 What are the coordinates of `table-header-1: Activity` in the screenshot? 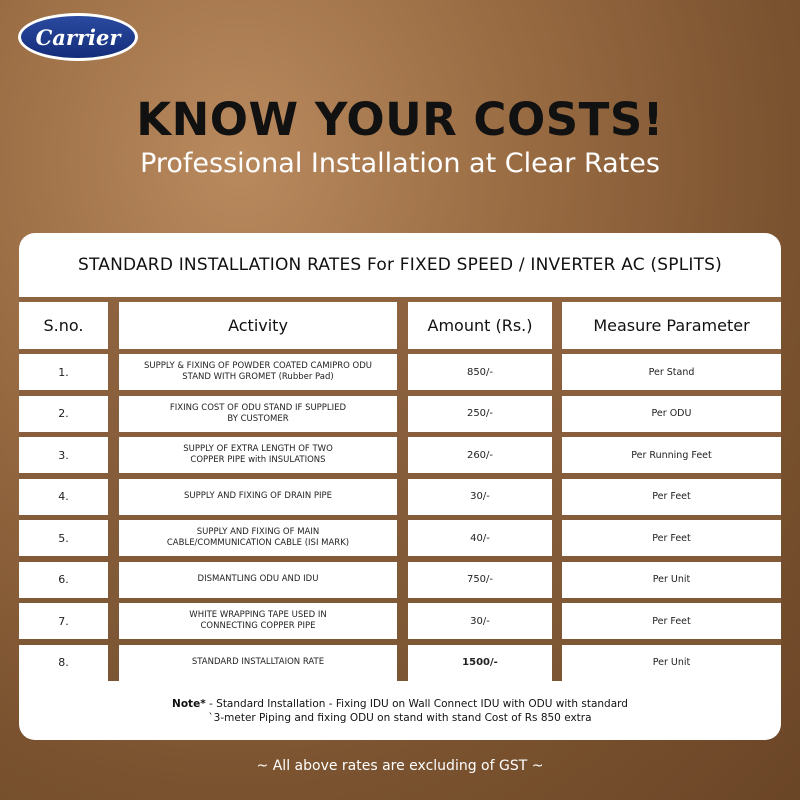 It's located at (258, 325).